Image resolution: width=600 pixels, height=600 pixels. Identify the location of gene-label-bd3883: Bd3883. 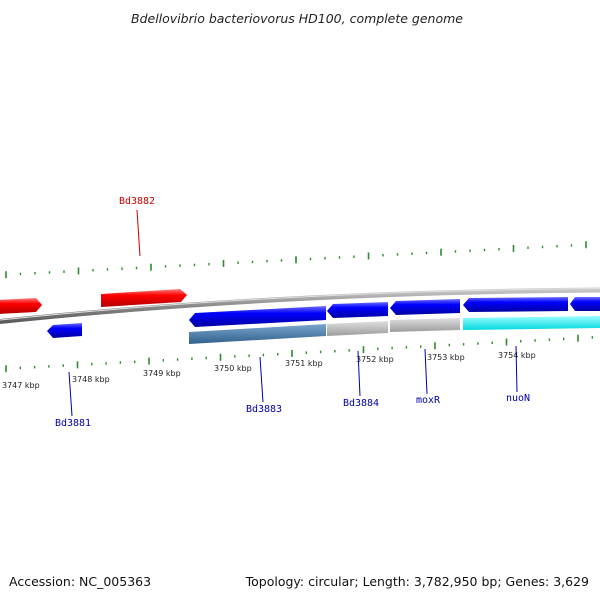
(264, 409).